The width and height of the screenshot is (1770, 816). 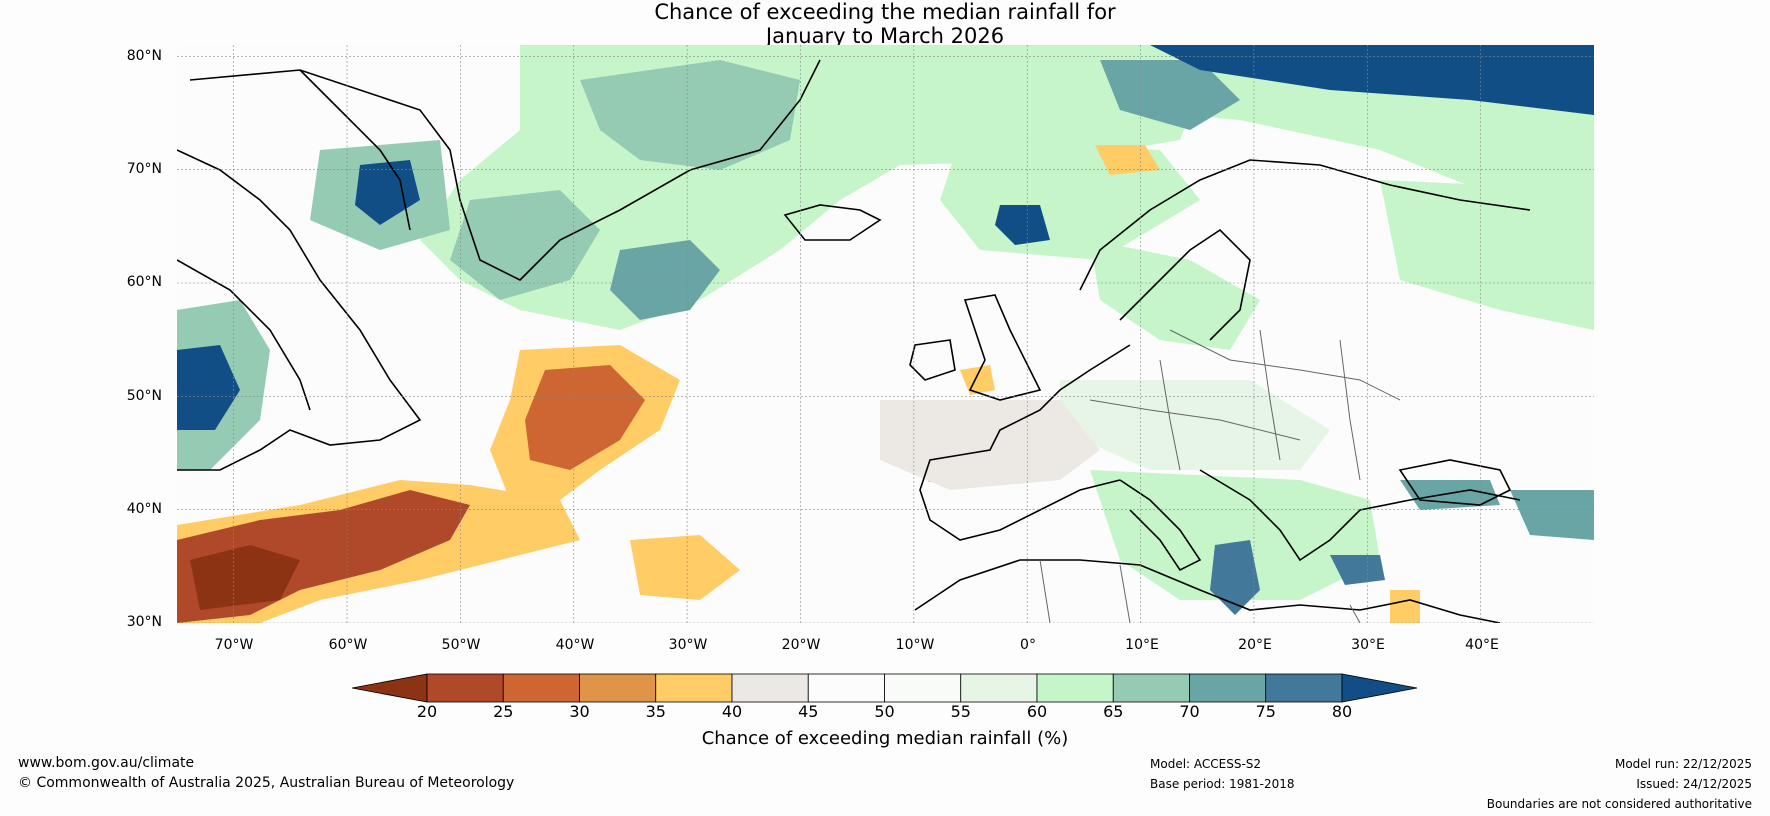 What do you see at coordinates (1357, 570) in the screenshot?
I see `wet-region-aegean` at bounding box center [1357, 570].